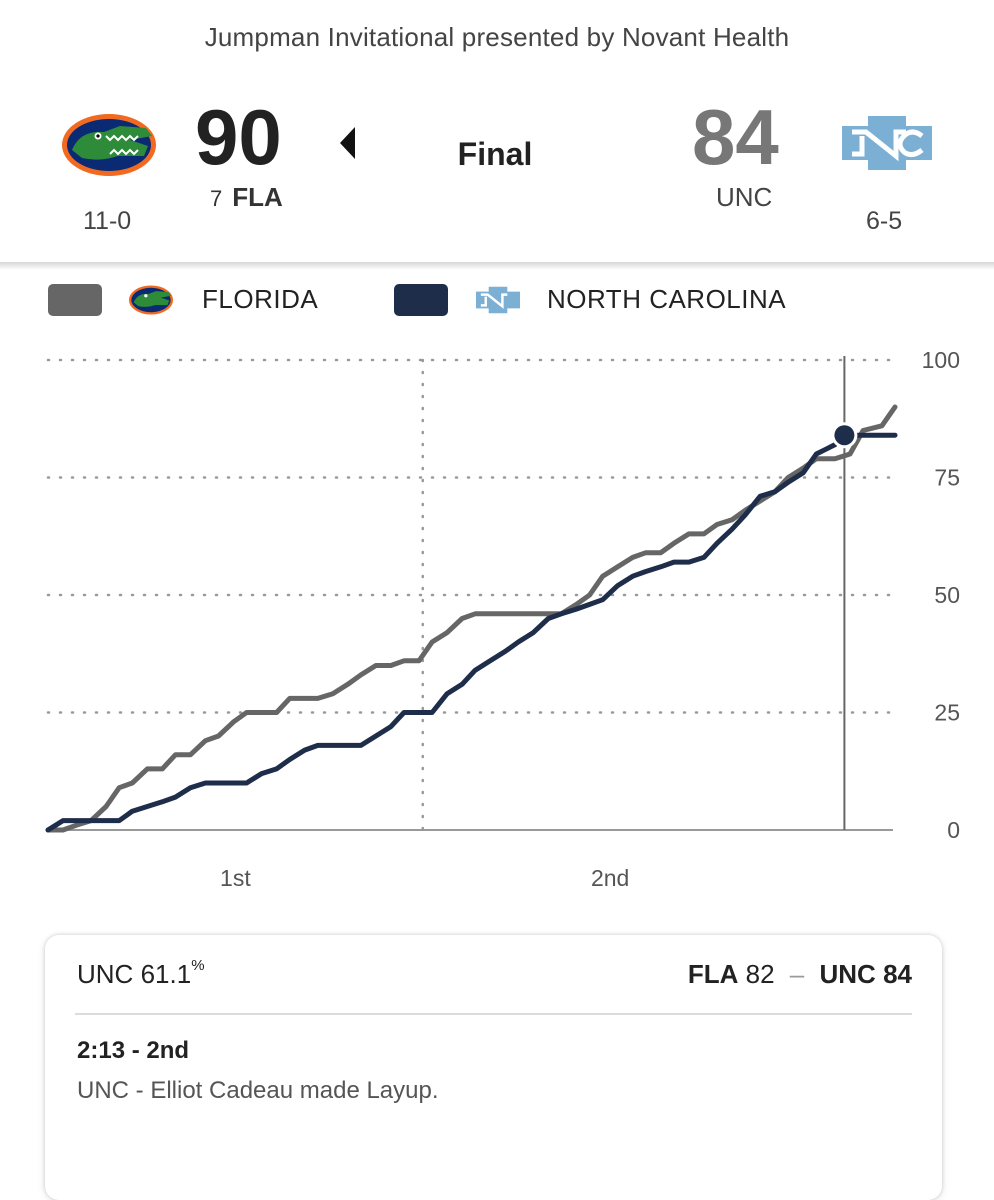  What do you see at coordinates (133, 1050) in the screenshot?
I see `play-time: 2:13 - 2nd` at bounding box center [133, 1050].